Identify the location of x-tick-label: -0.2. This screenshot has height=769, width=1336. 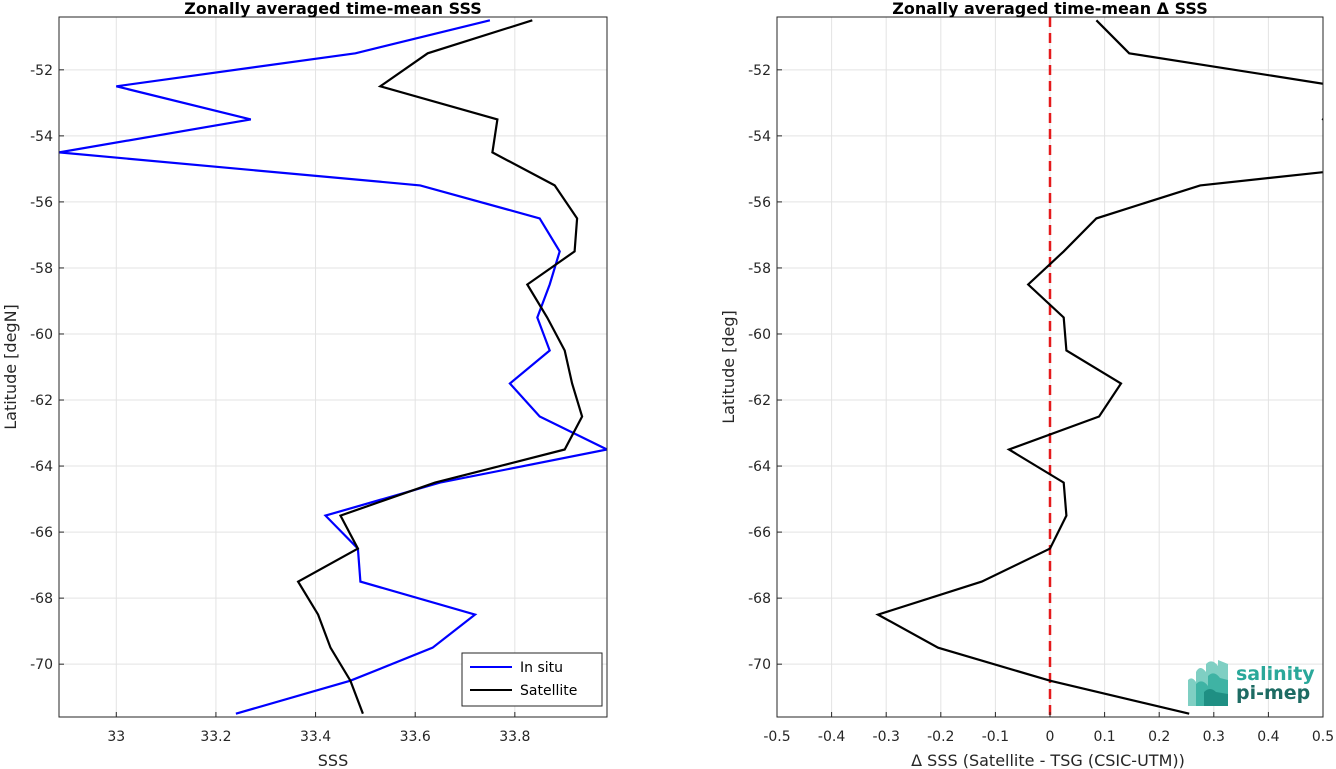
(940, 737).